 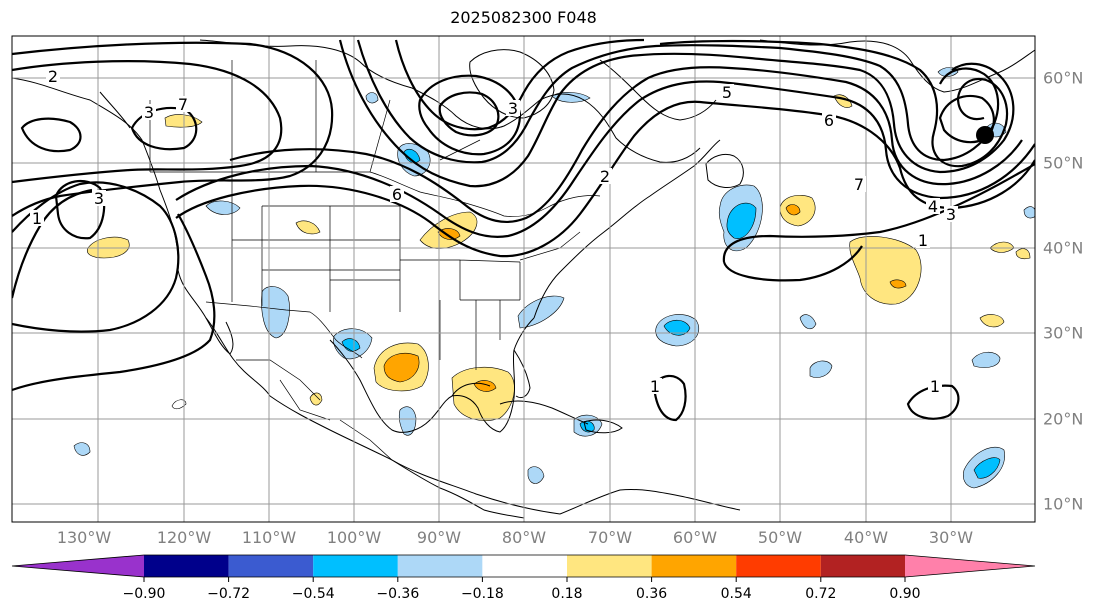 What do you see at coordinates (512, 84) in the screenshot?
I see `coastline-hudson` at bounding box center [512, 84].